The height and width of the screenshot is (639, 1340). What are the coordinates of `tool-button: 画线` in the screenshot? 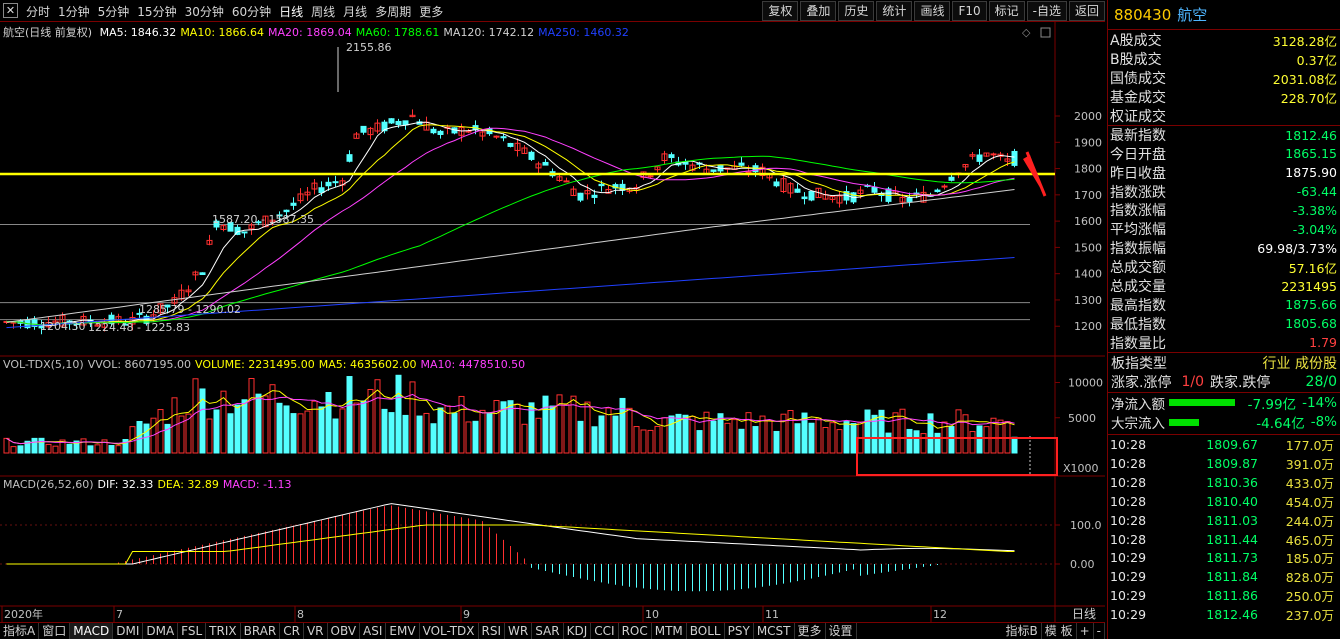 It's located at (932, 11).